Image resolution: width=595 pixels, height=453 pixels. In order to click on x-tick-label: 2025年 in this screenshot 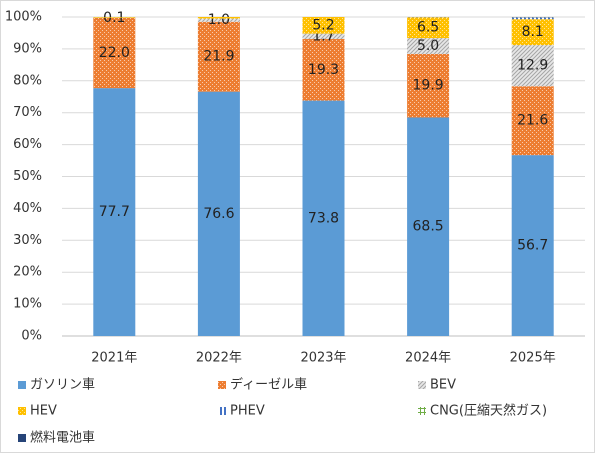, I will do `click(533, 358)`.